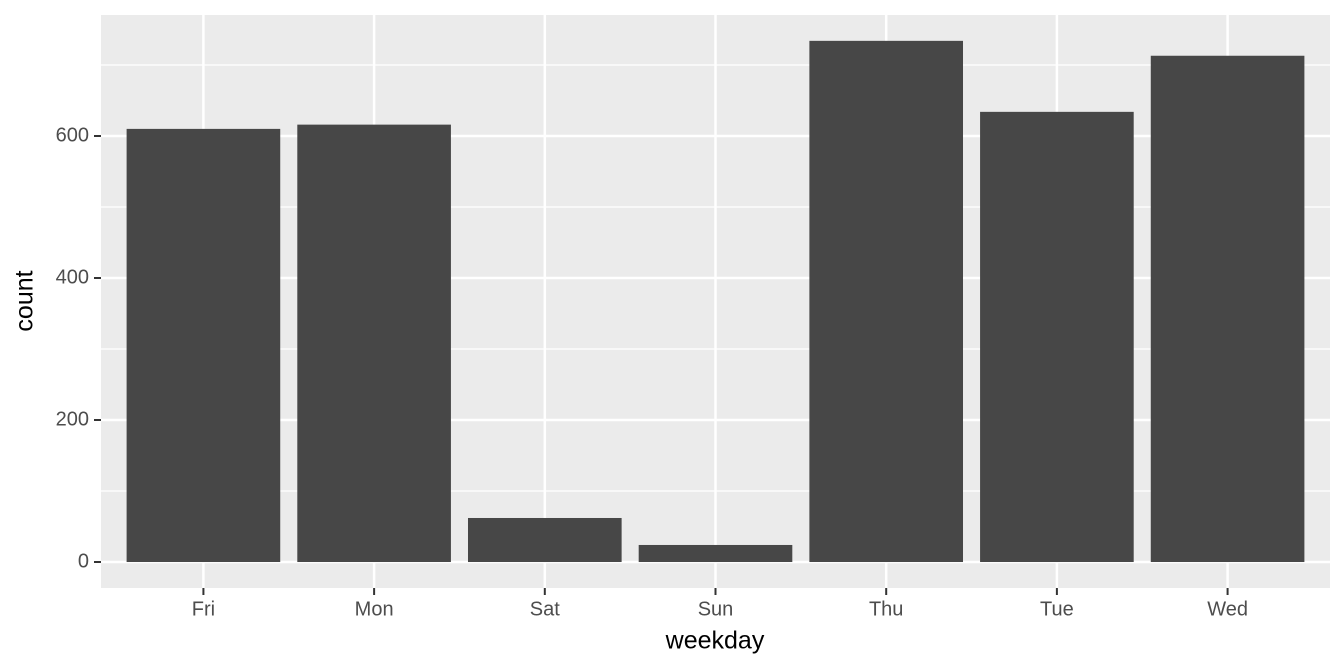 The width and height of the screenshot is (1344, 672). I want to click on y-tick-label: 200, so click(72, 419).